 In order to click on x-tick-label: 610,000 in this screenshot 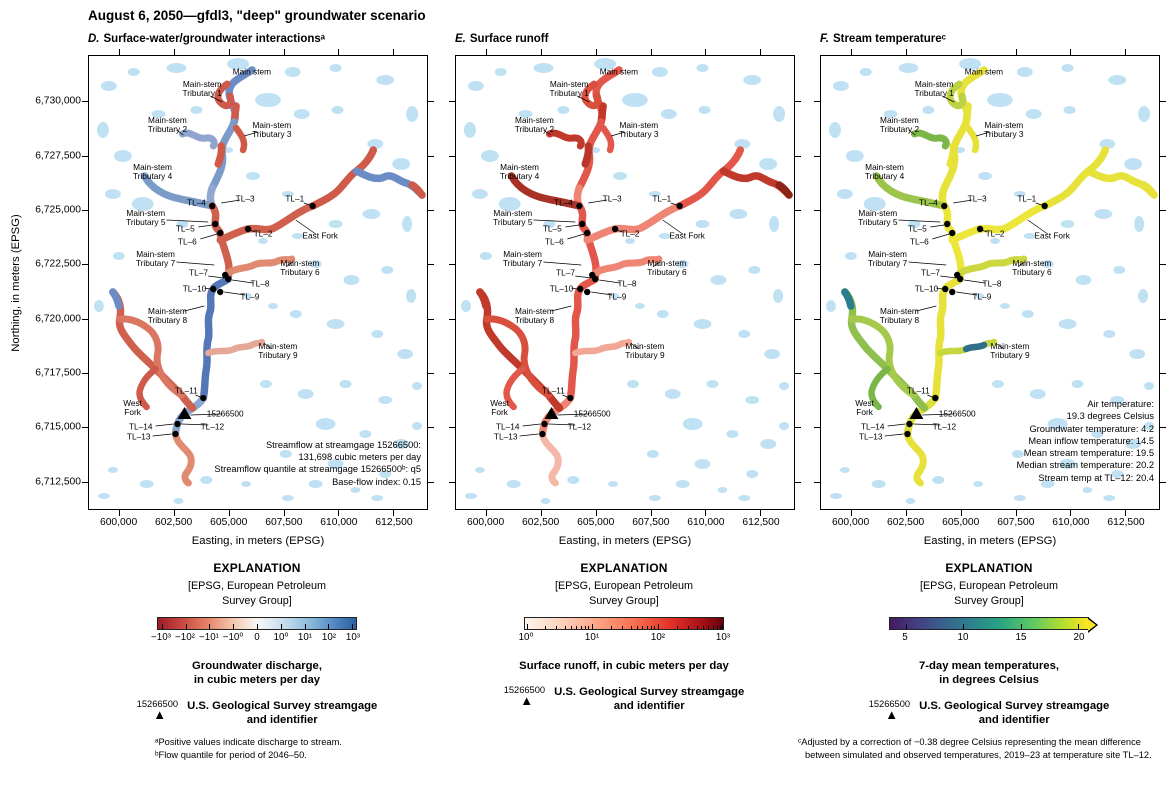, I will do `click(339, 522)`.